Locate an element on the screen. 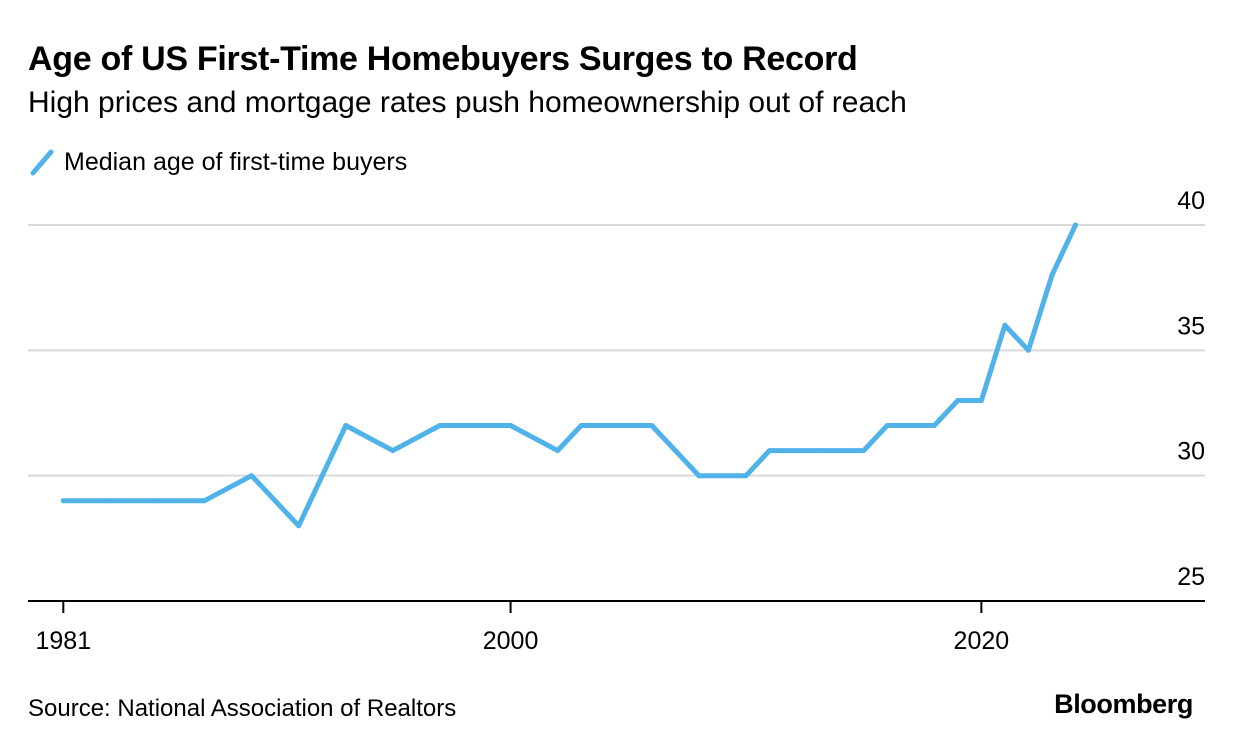 This screenshot has height=750, width=1233. data-point-2002 is located at coordinates (558, 451).